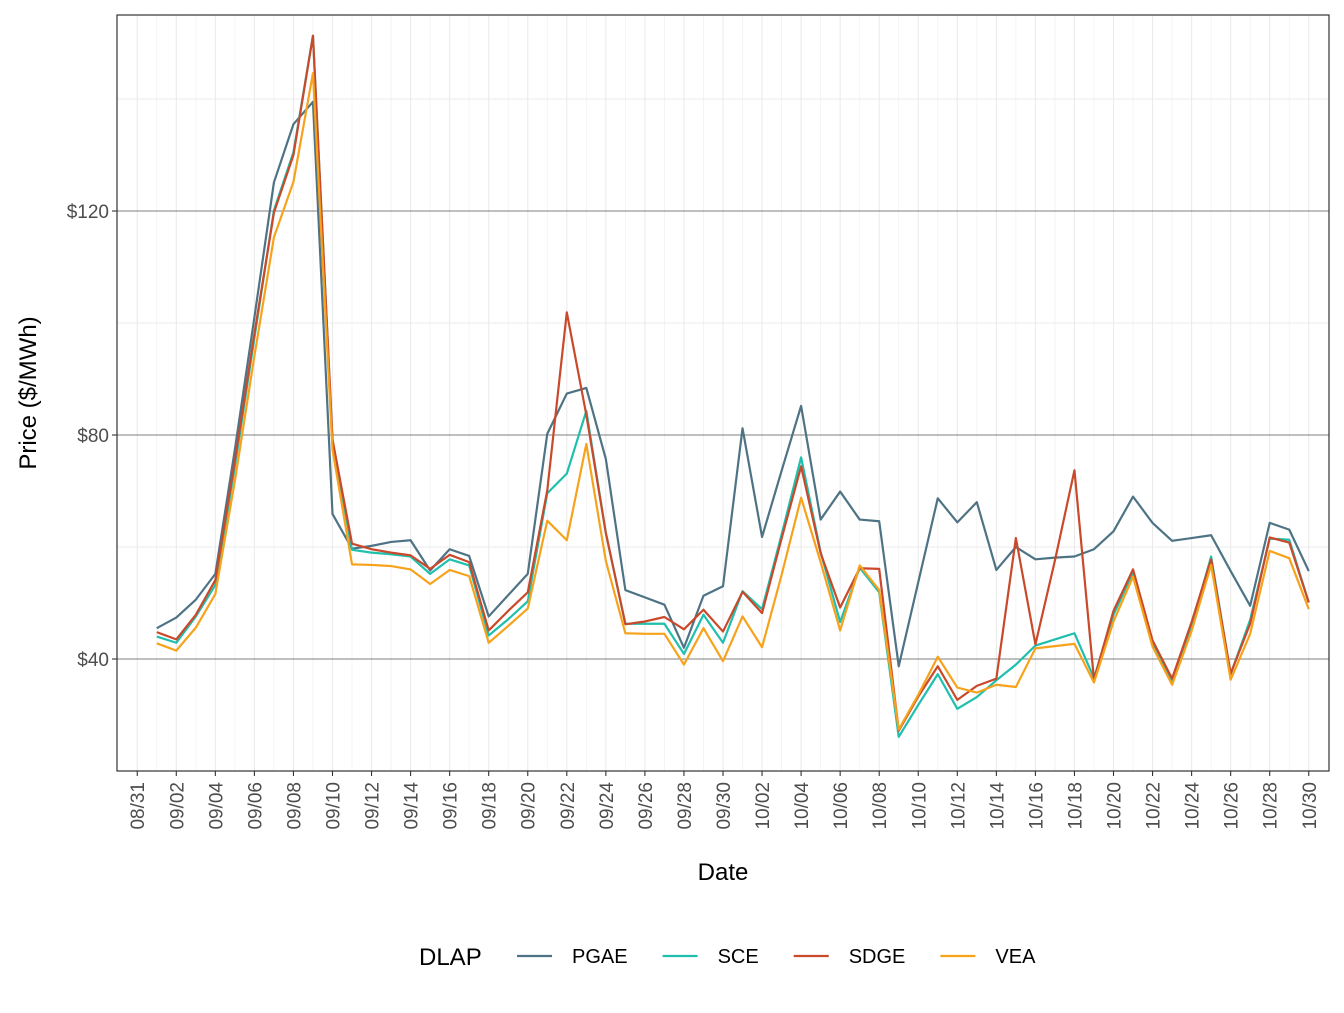 This screenshot has width=1344, height=1013. What do you see at coordinates (333, 806) in the screenshot?
I see `x-tick-label: 09/10` at bounding box center [333, 806].